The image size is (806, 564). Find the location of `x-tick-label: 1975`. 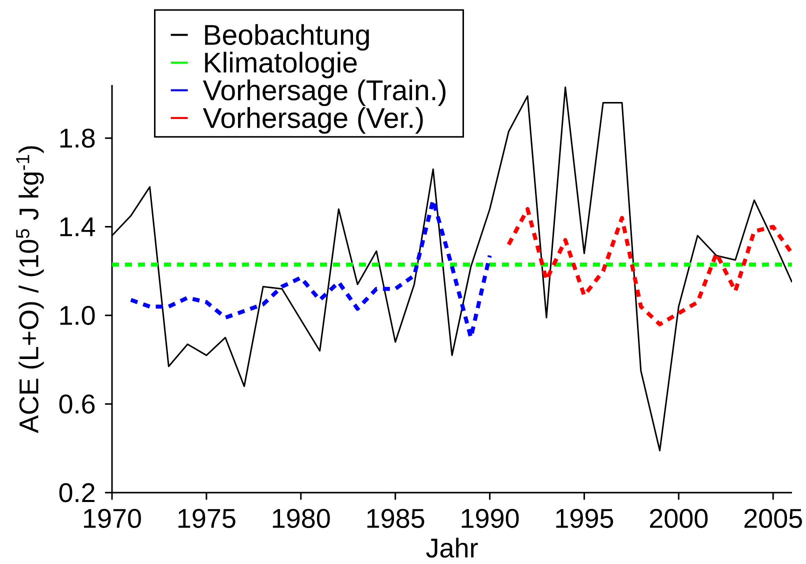

x-tick-label: 1975 is located at coordinates (207, 518).